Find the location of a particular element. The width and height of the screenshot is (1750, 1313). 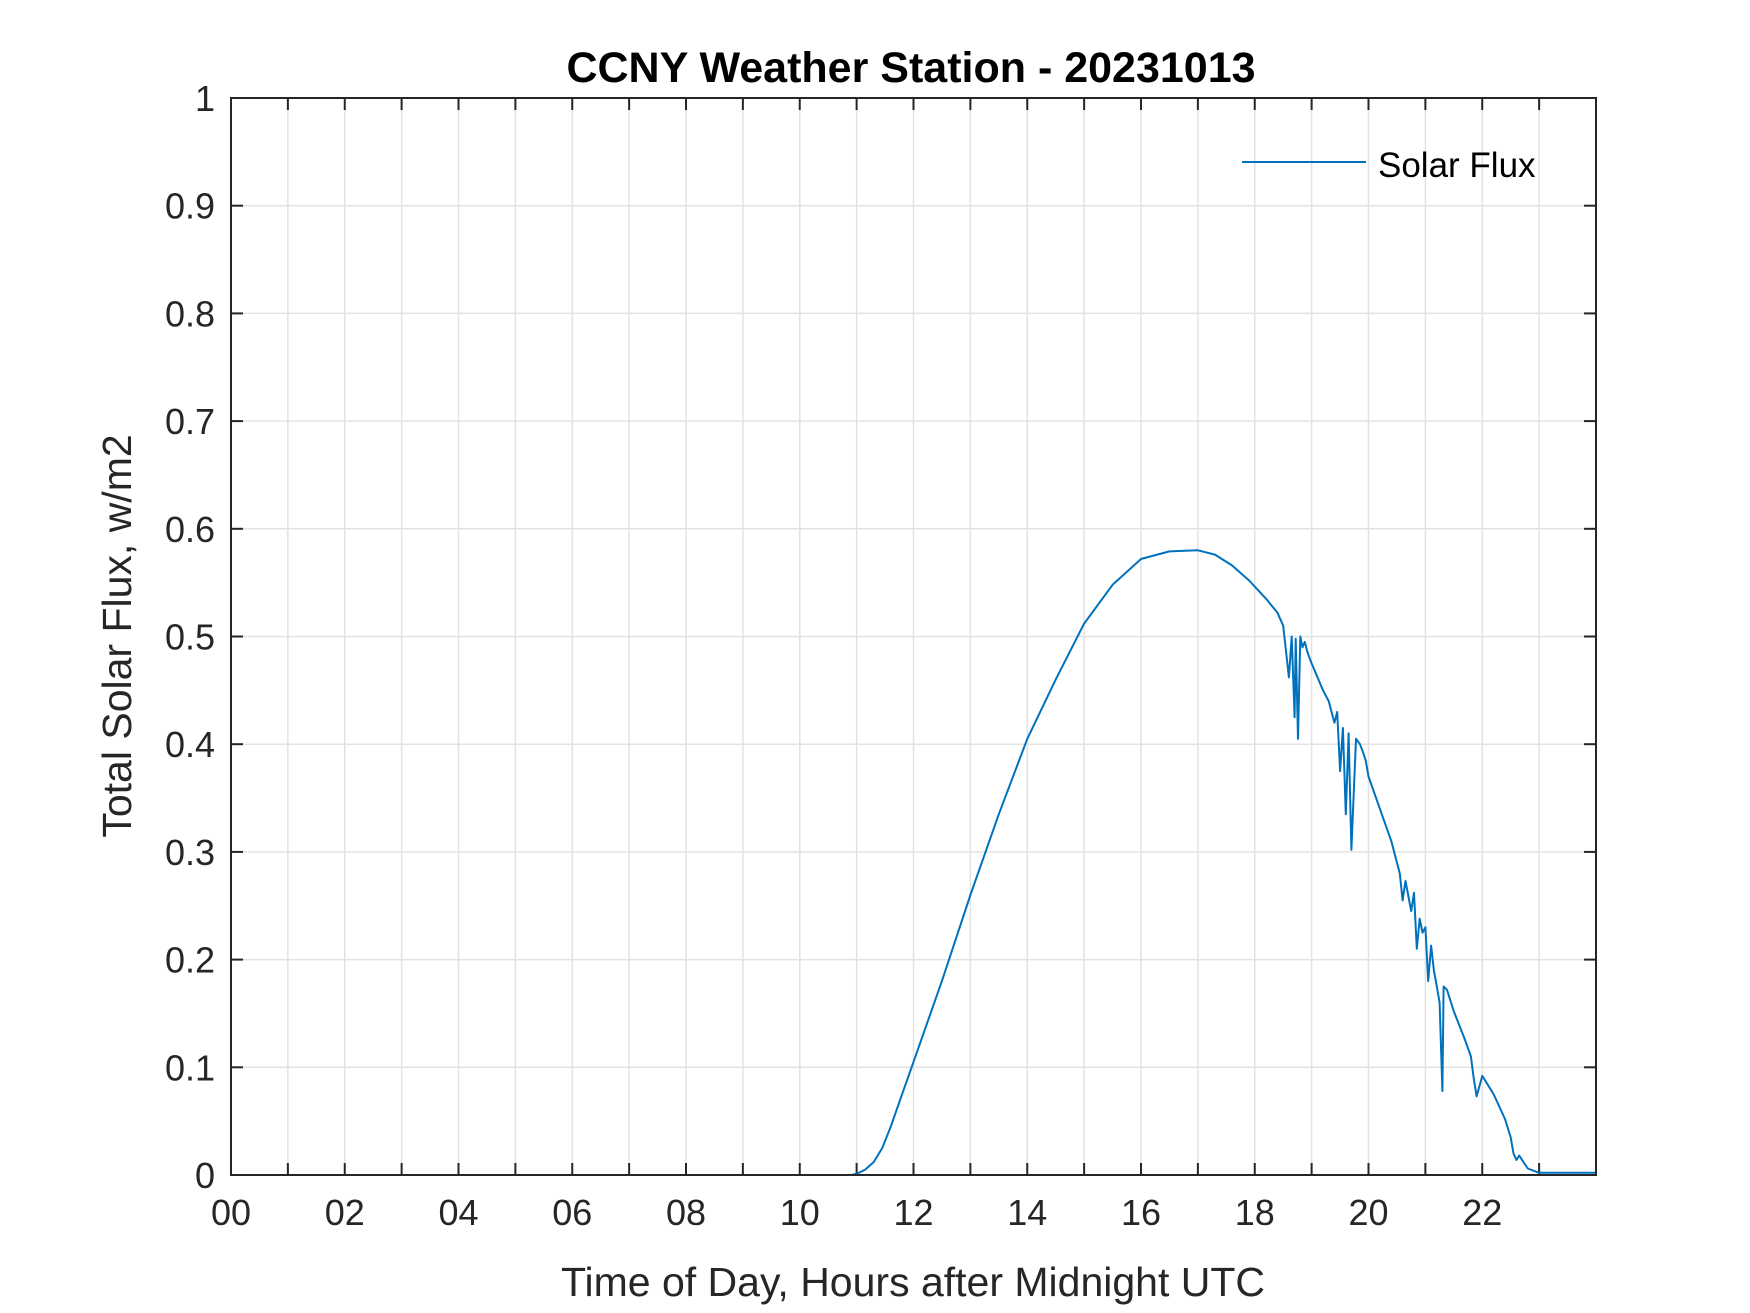

legend: Solar Flux is located at coordinates (1389, 165).